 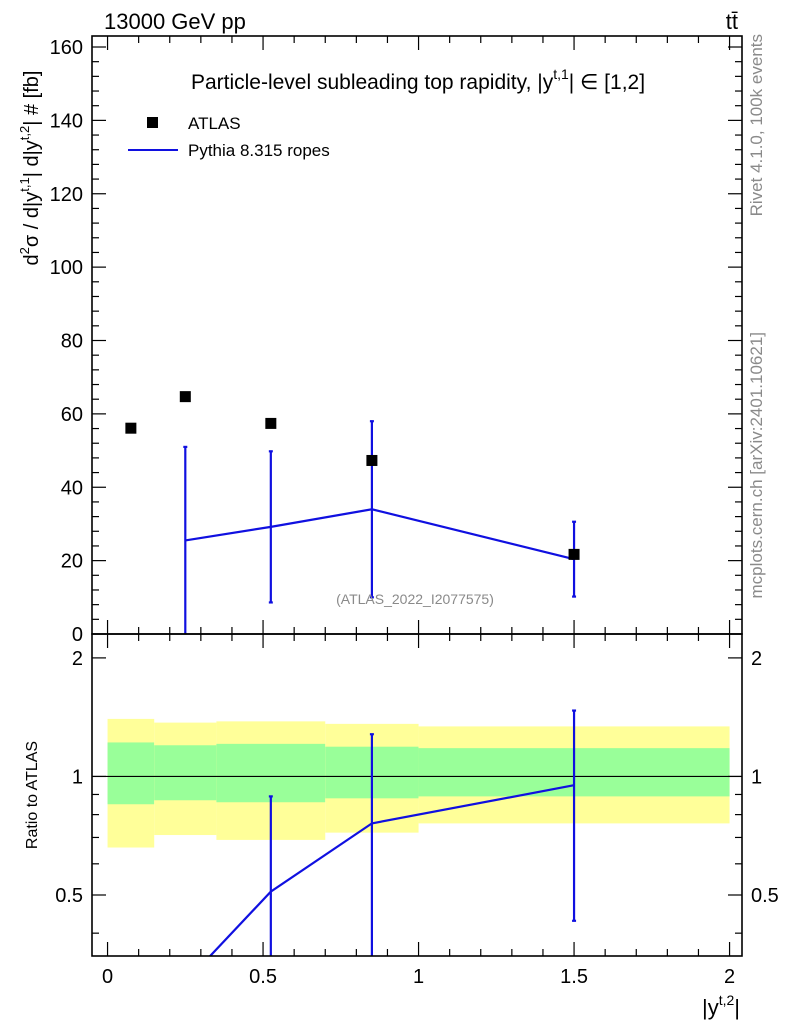 I want to click on ratio-xtick-label: 0, so click(x=107, y=977).